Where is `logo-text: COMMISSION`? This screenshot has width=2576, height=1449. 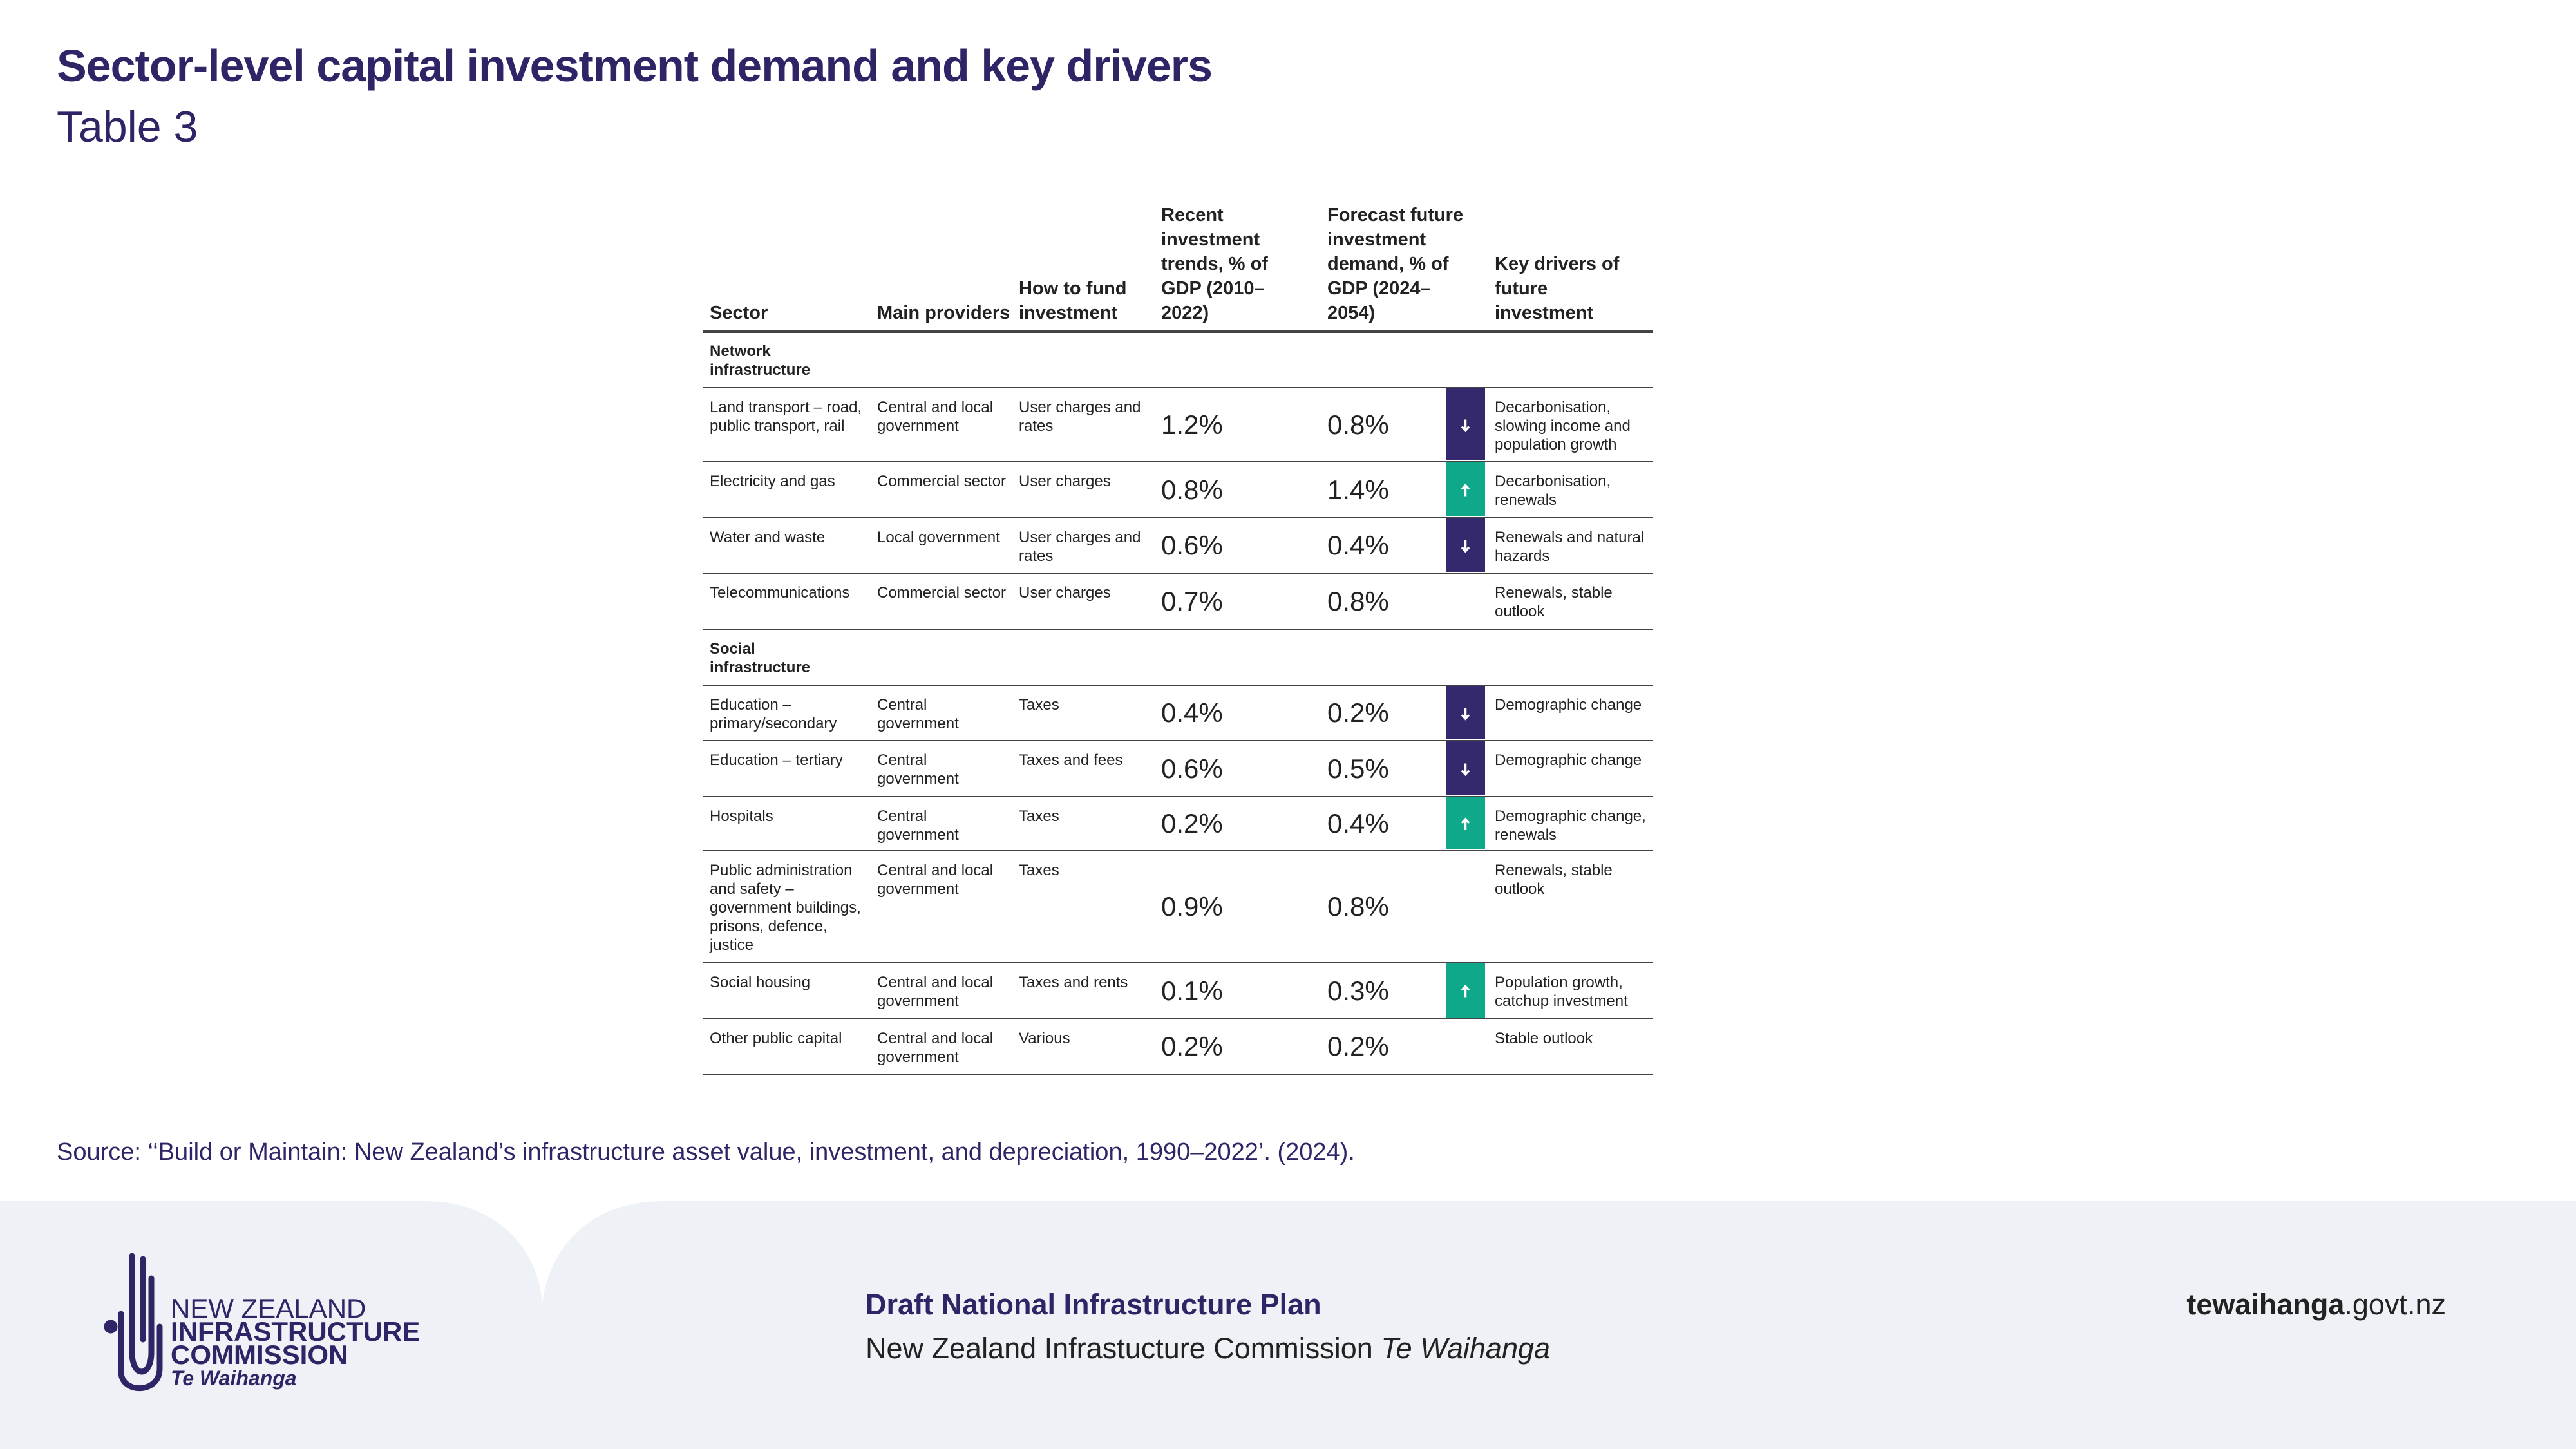 logo-text: COMMISSION is located at coordinates (259, 1355).